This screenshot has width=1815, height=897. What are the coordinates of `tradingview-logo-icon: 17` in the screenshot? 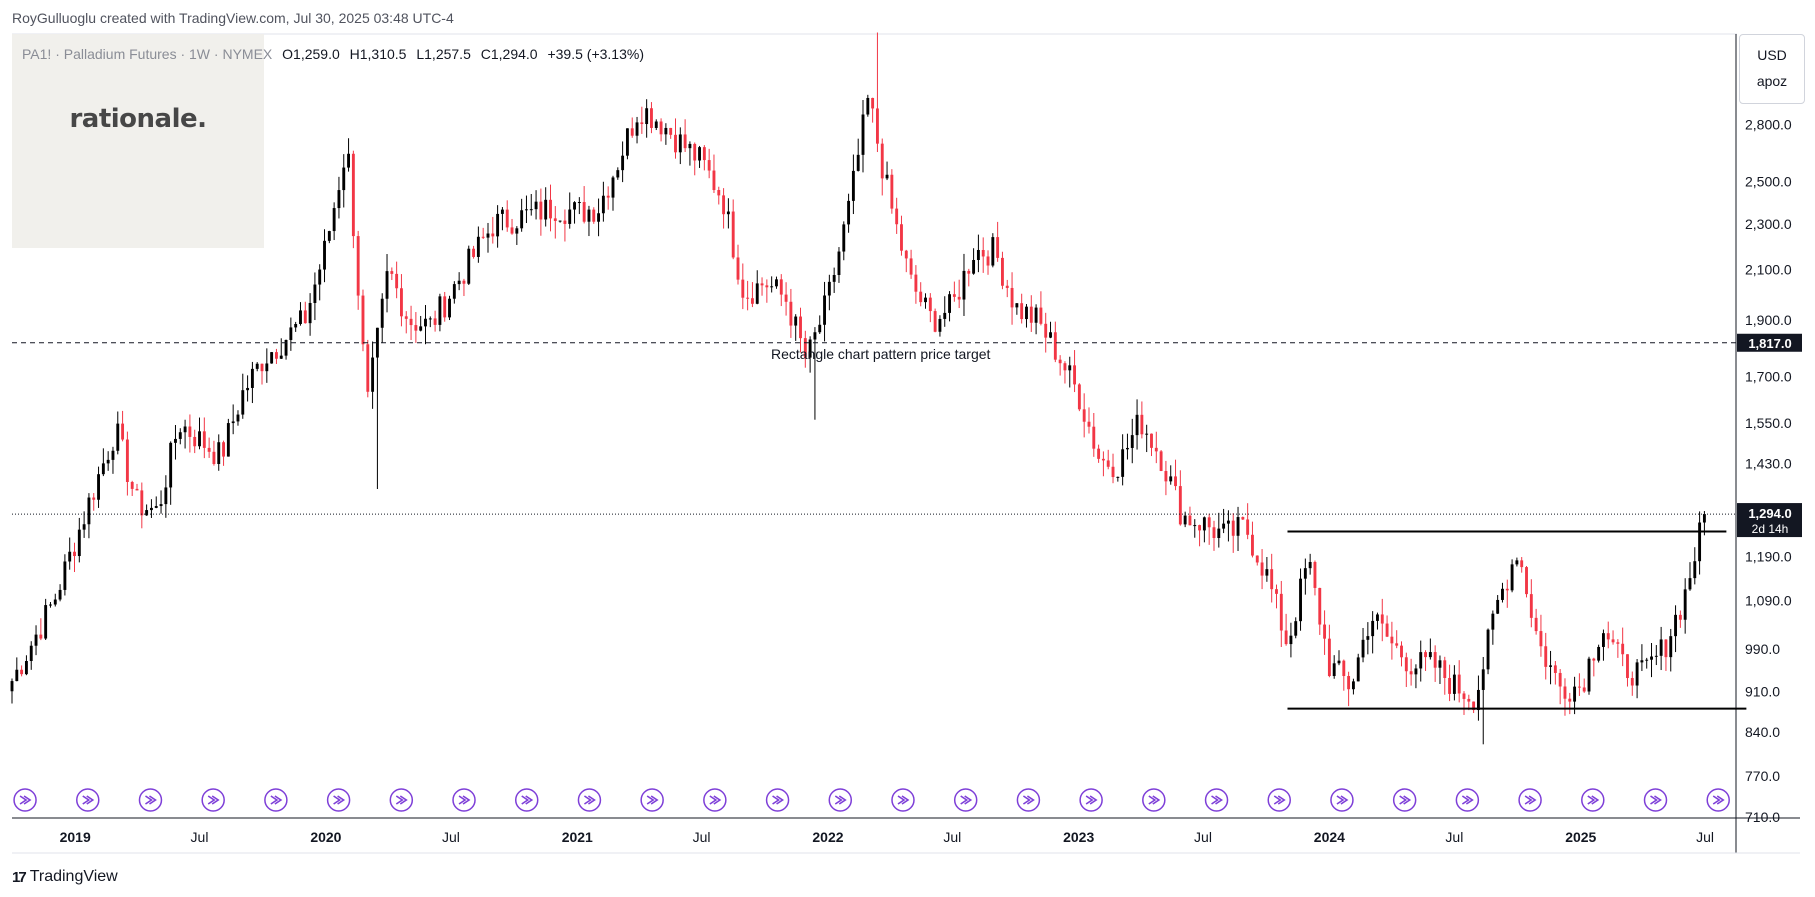 It's located at (19, 877).